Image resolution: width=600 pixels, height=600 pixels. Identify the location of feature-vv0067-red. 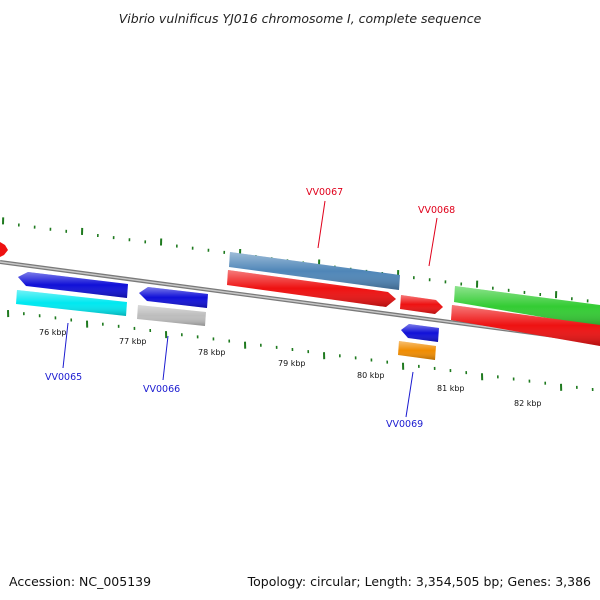
(311, 288).